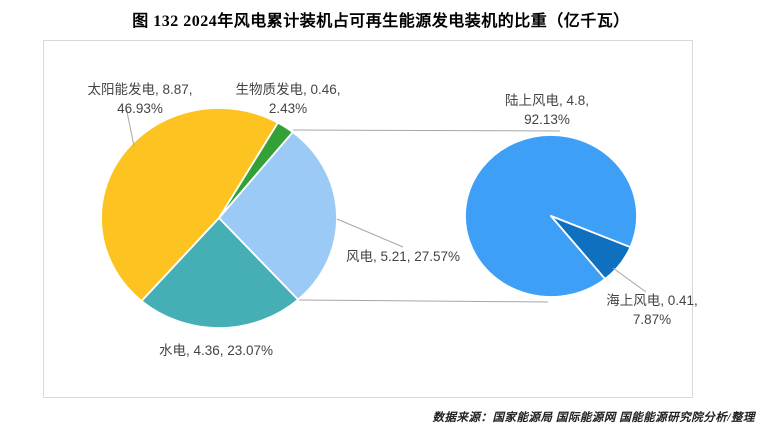  What do you see at coordinates (593, 418) in the screenshot?
I see `data-source-note: 数据来源：国家能源局 国际能源网 国能能源研究院分析/整理` at bounding box center [593, 418].